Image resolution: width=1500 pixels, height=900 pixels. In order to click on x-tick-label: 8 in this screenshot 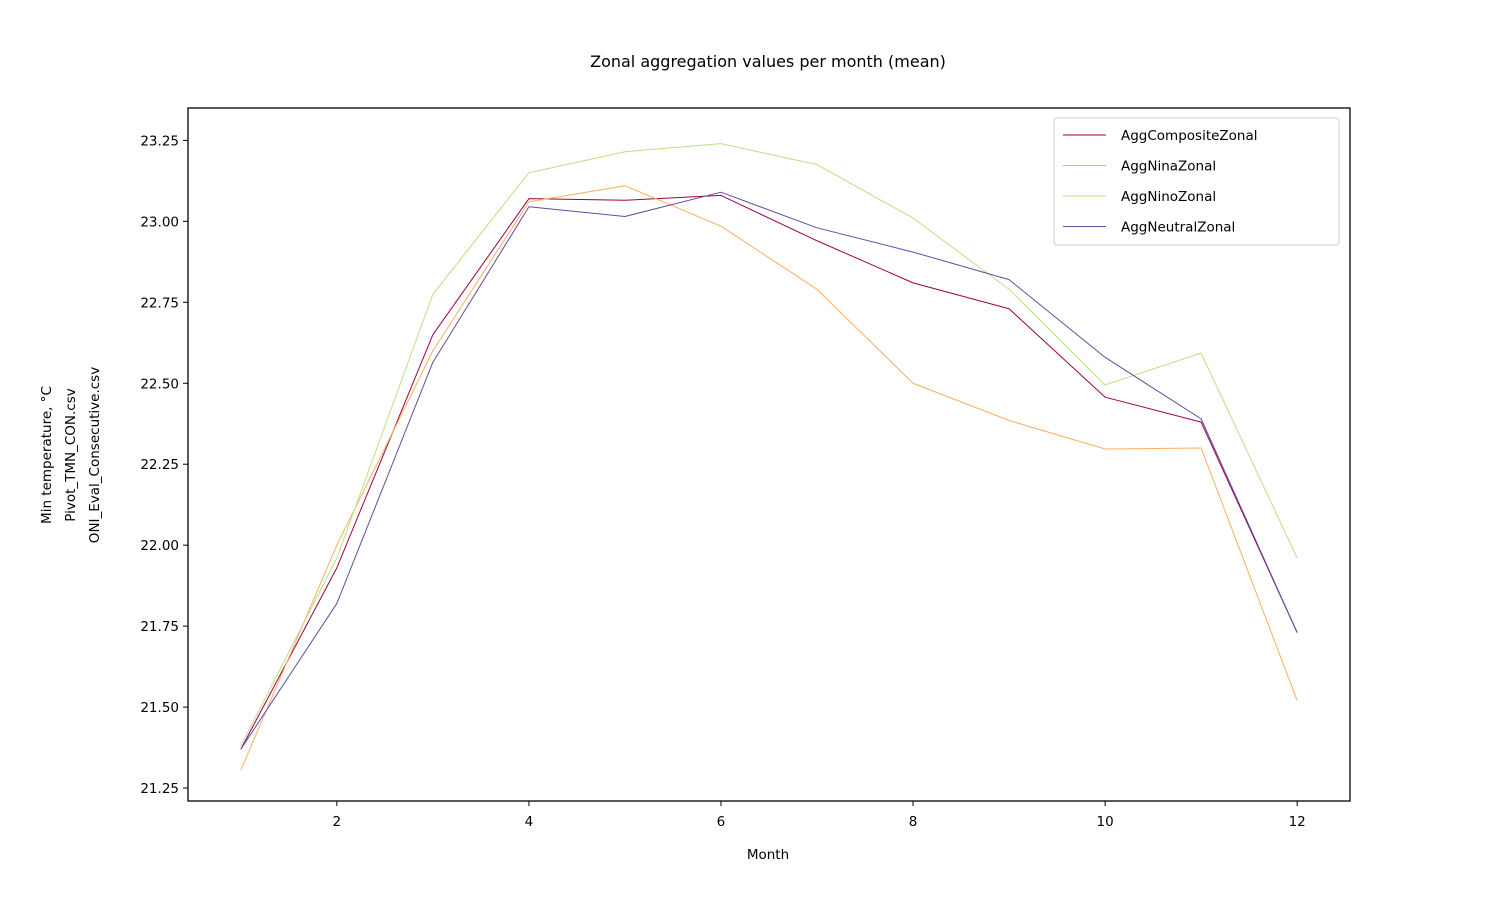, I will do `click(913, 822)`.